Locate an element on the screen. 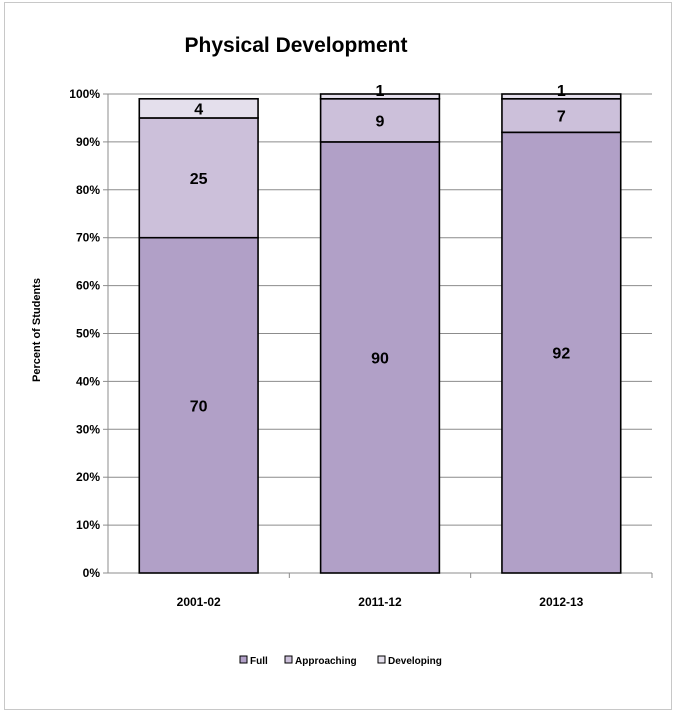 The image size is (675, 713). data-label: 90 is located at coordinates (380, 358).